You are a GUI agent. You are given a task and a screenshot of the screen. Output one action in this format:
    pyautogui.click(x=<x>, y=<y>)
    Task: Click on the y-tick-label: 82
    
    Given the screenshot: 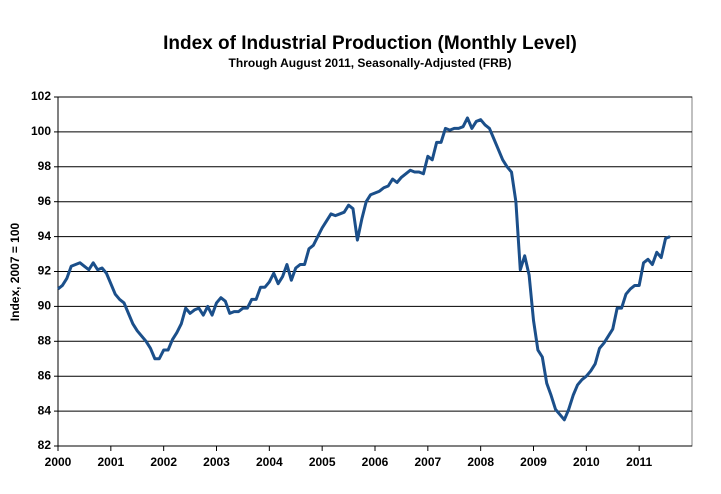 What is the action you would take?
    pyautogui.click(x=45, y=445)
    